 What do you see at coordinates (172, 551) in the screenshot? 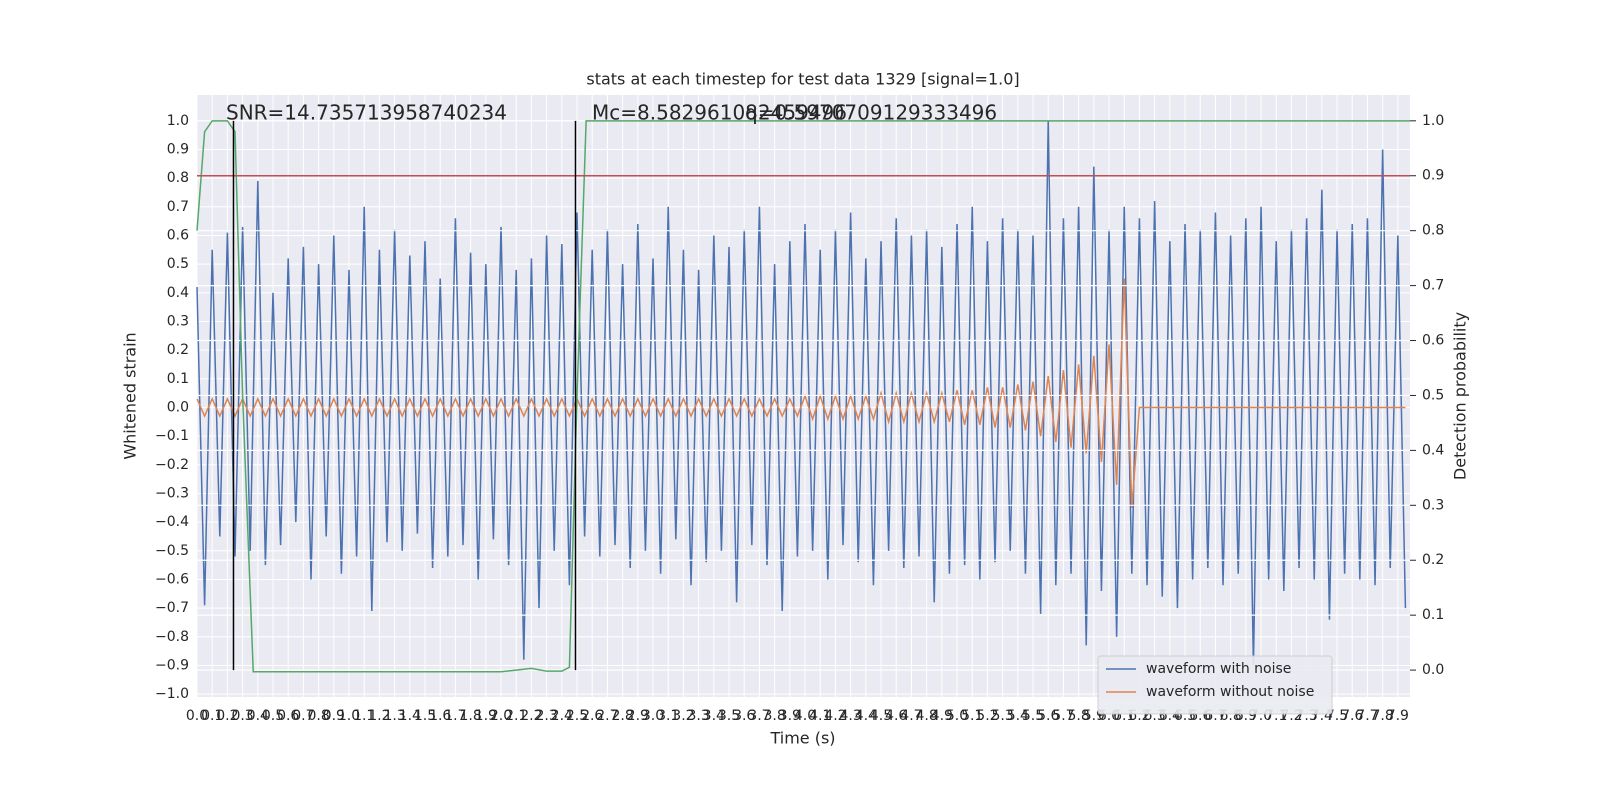
I see `y-tick-label: −0.5` at bounding box center [172, 551].